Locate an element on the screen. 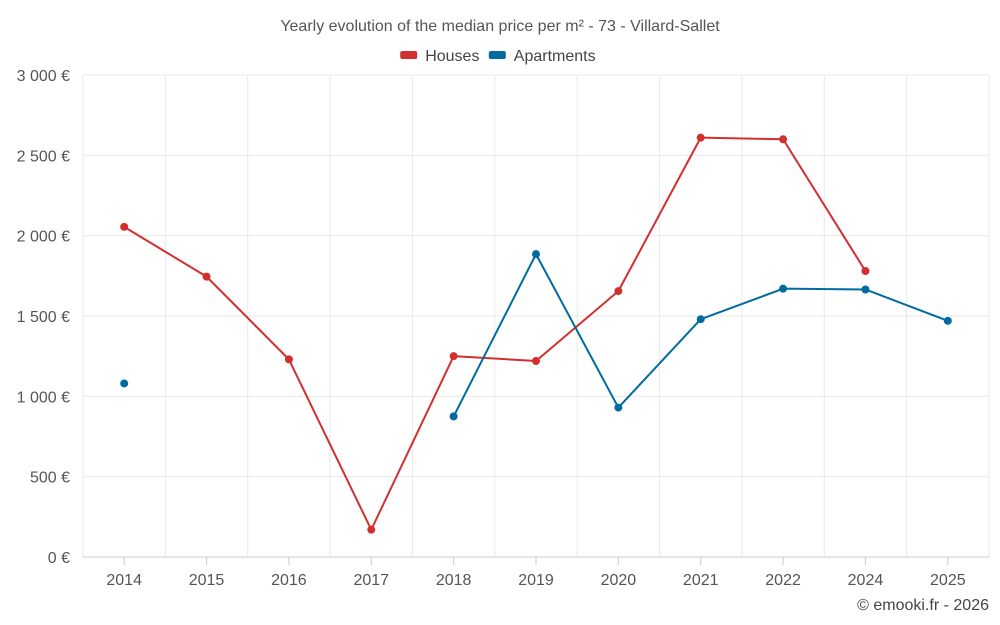 Image resolution: width=1000 pixels, height=625 pixels. x-tick-label: 2024 is located at coordinates (866, 580).